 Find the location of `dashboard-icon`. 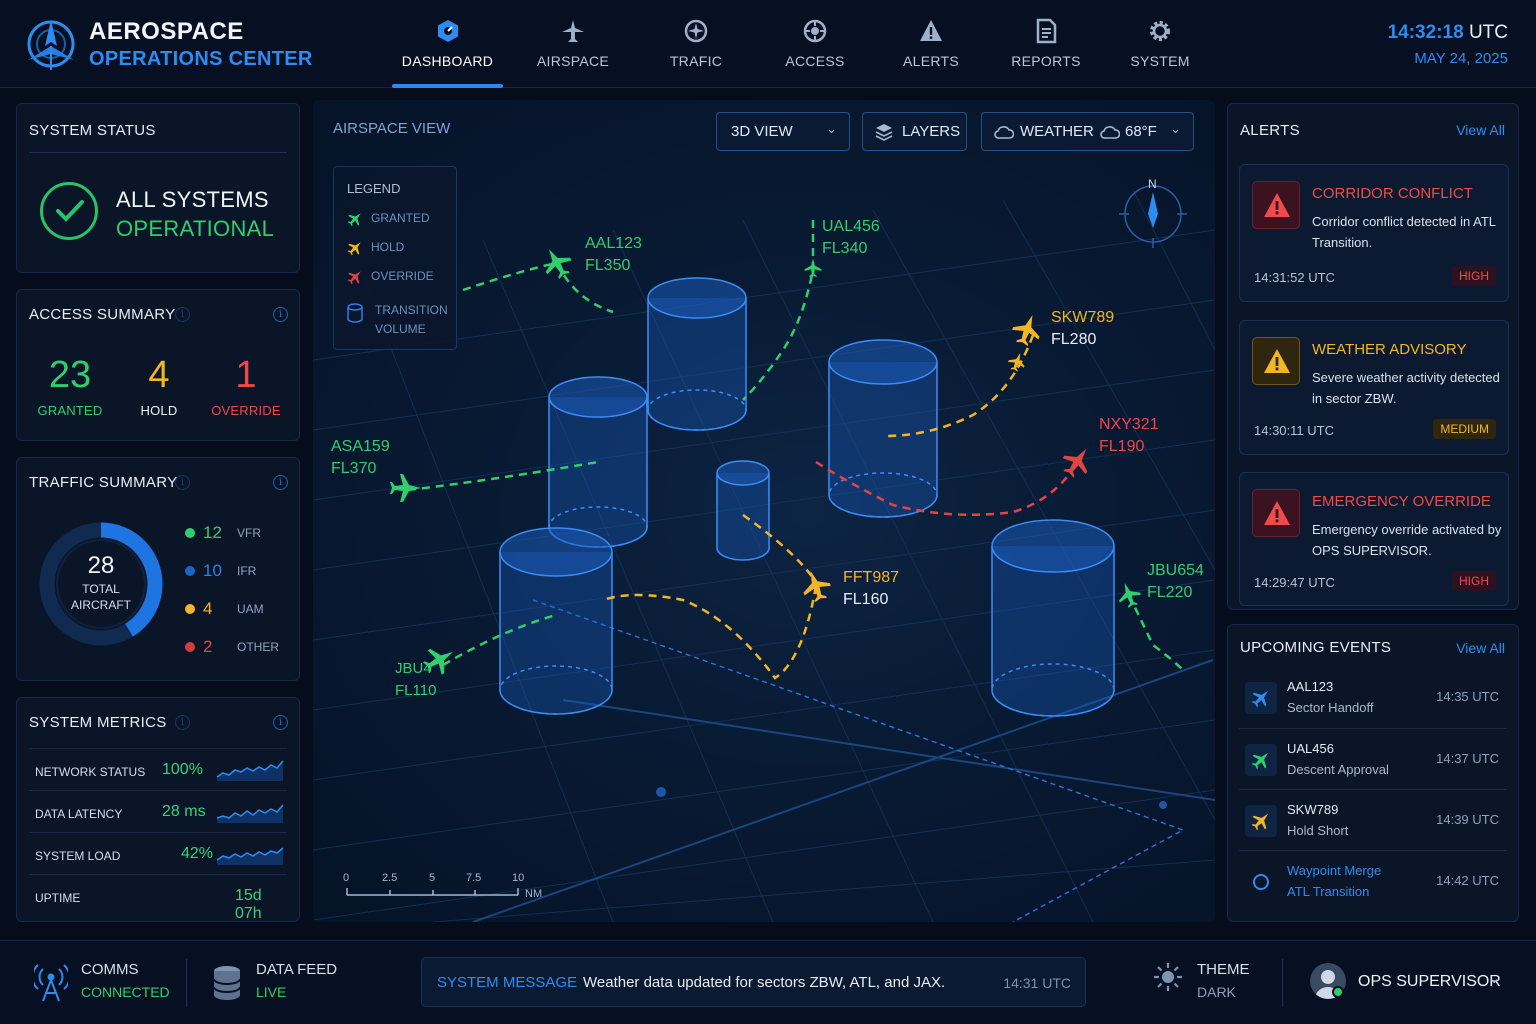

dashboard-icon is located at coordinates (447, 31).